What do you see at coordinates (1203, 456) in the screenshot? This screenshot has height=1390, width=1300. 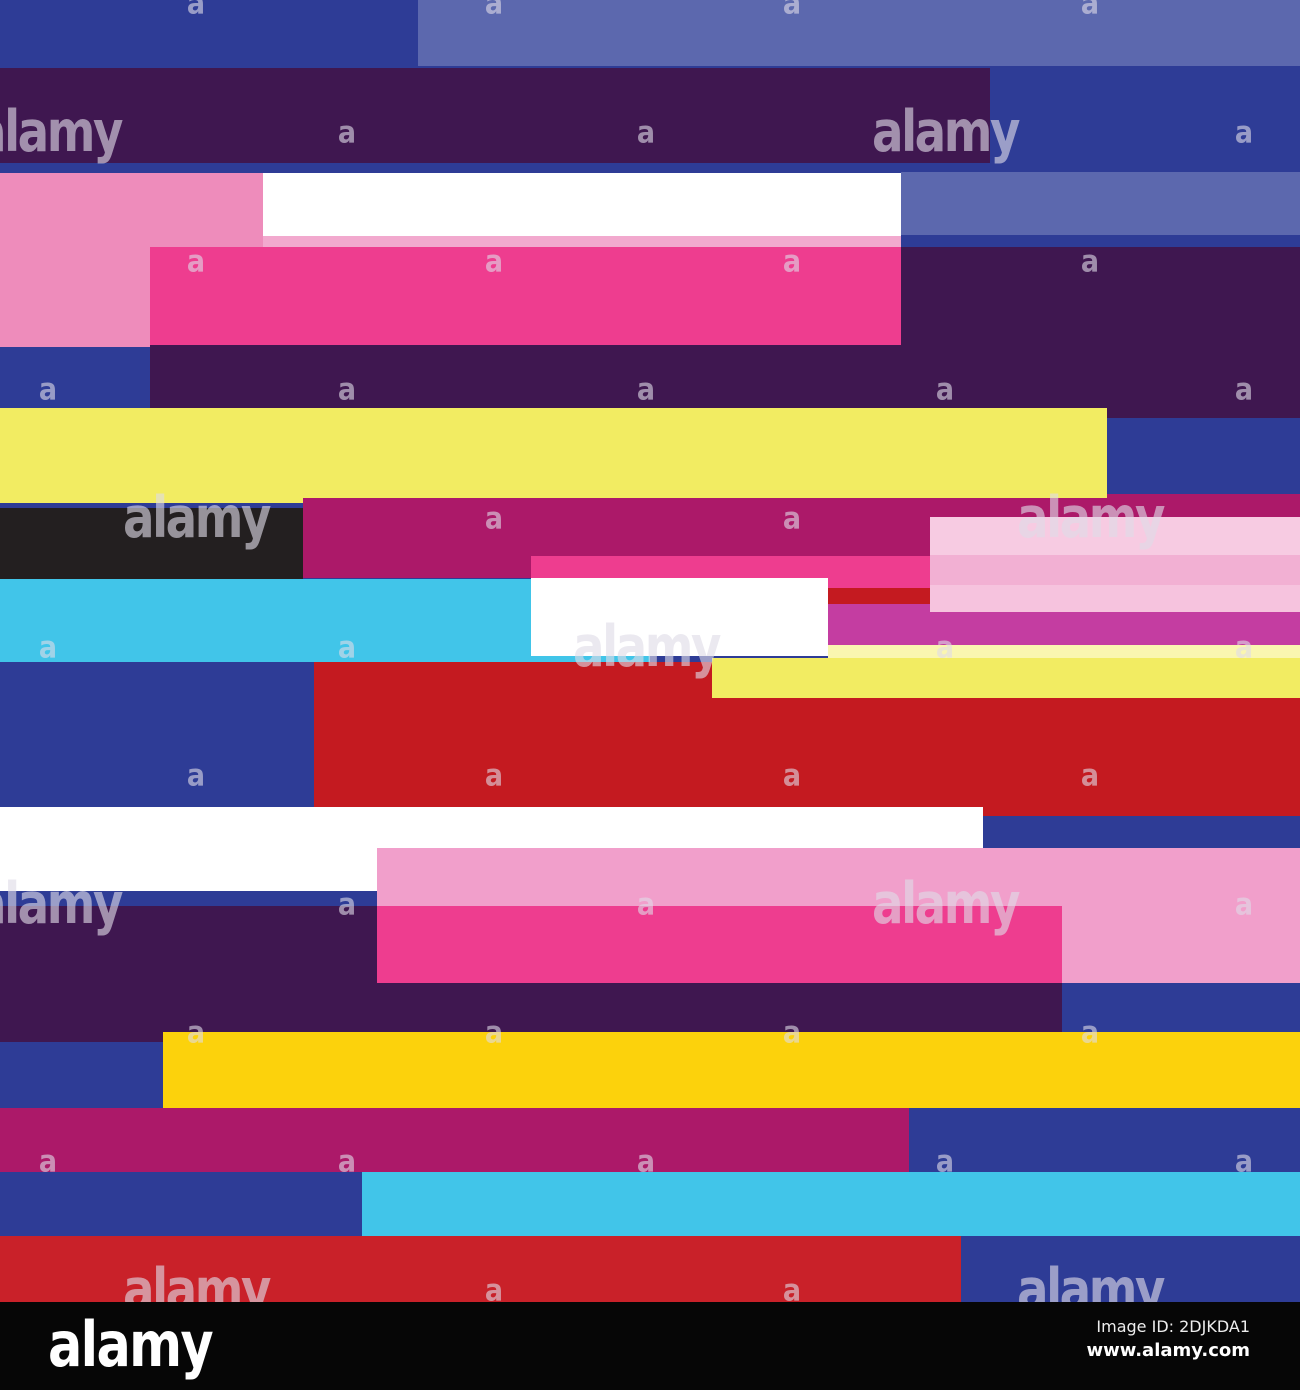 I see `blue-block-right` at bounding box center [1203, 456].